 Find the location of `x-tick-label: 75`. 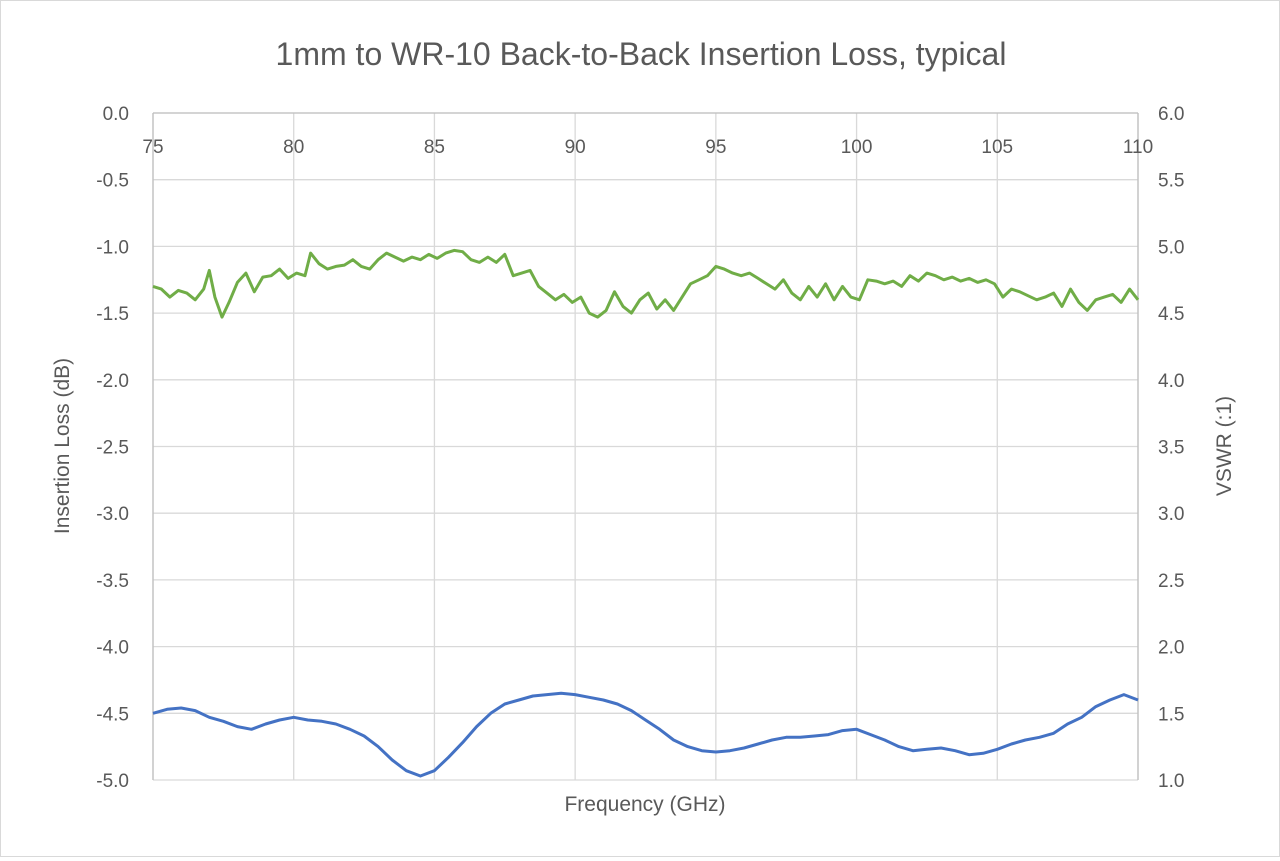

x-tick-label: 75 is located at coordinates (152, 147).